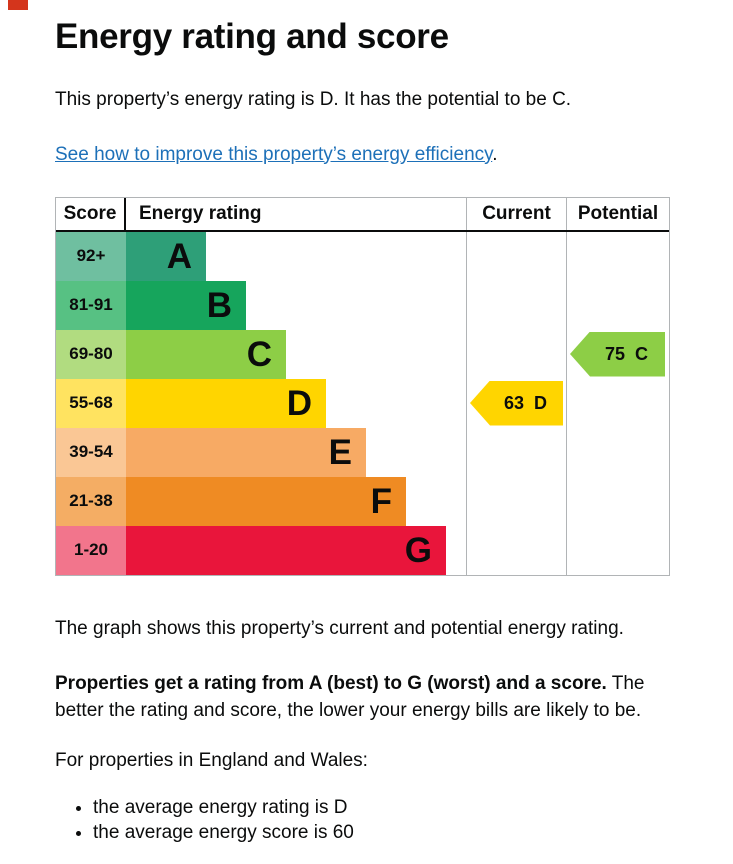  I want to click on band-row-b: 81-91 B, so click(261, 305).